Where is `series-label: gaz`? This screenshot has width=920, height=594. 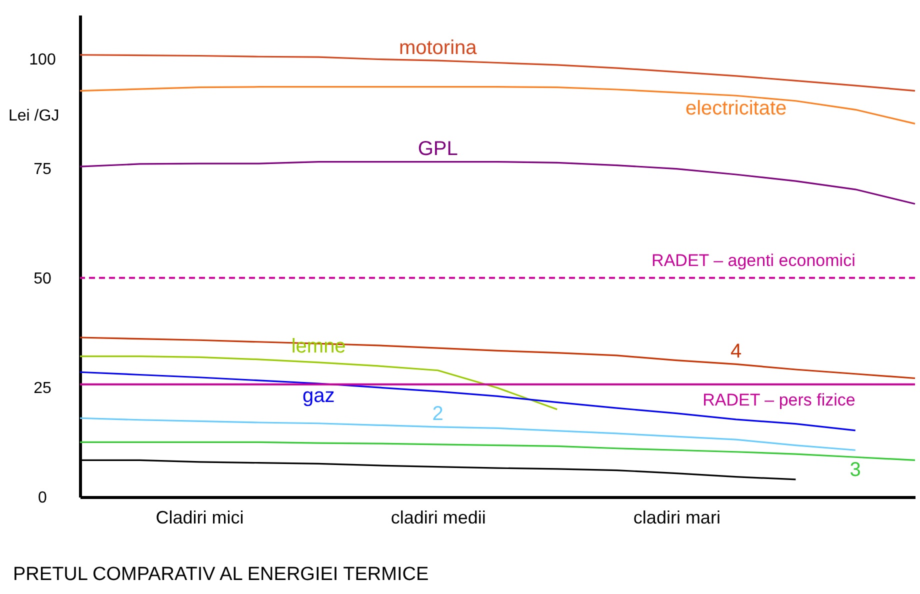 series-label: gaz is located at coordinates (318, 396).